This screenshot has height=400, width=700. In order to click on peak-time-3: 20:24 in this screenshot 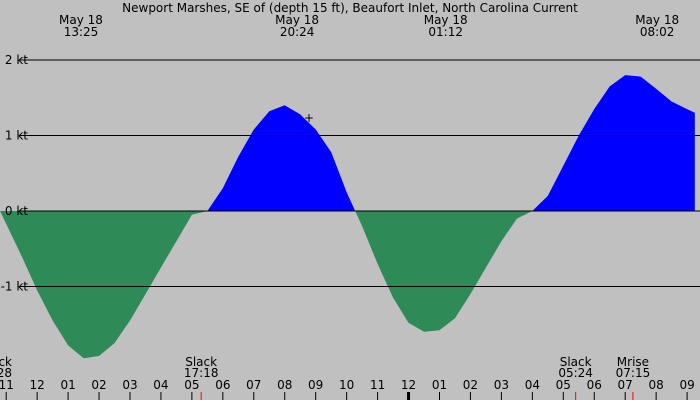, I will do `click(297, 32)`.